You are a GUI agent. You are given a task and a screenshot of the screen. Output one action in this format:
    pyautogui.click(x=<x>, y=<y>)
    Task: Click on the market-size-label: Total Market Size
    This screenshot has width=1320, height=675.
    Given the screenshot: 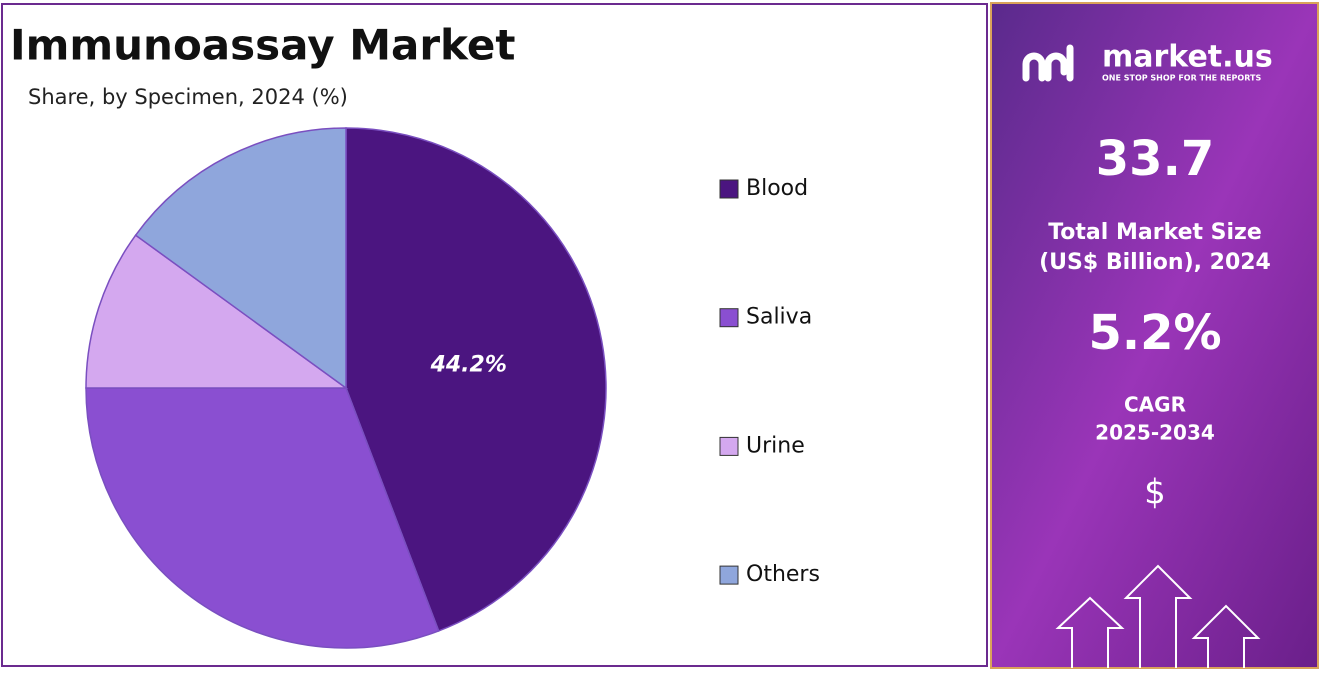 What is the action you would take?
    pyautogui.click(x=1155, y=232)
    